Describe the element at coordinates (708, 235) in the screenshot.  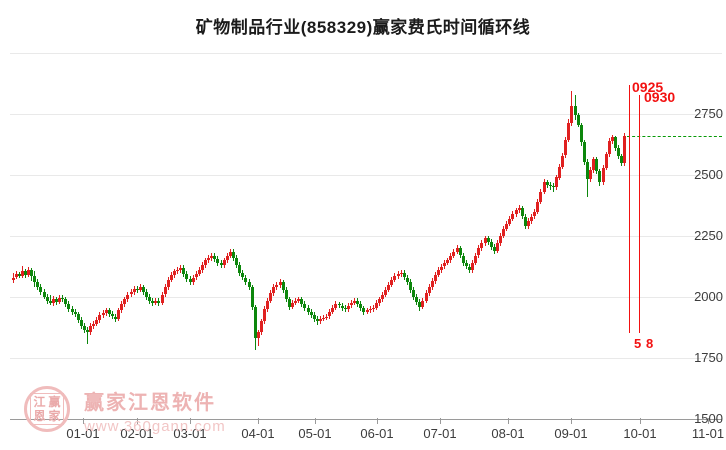
I see `y-axis-tick-label: 2250` at that location.